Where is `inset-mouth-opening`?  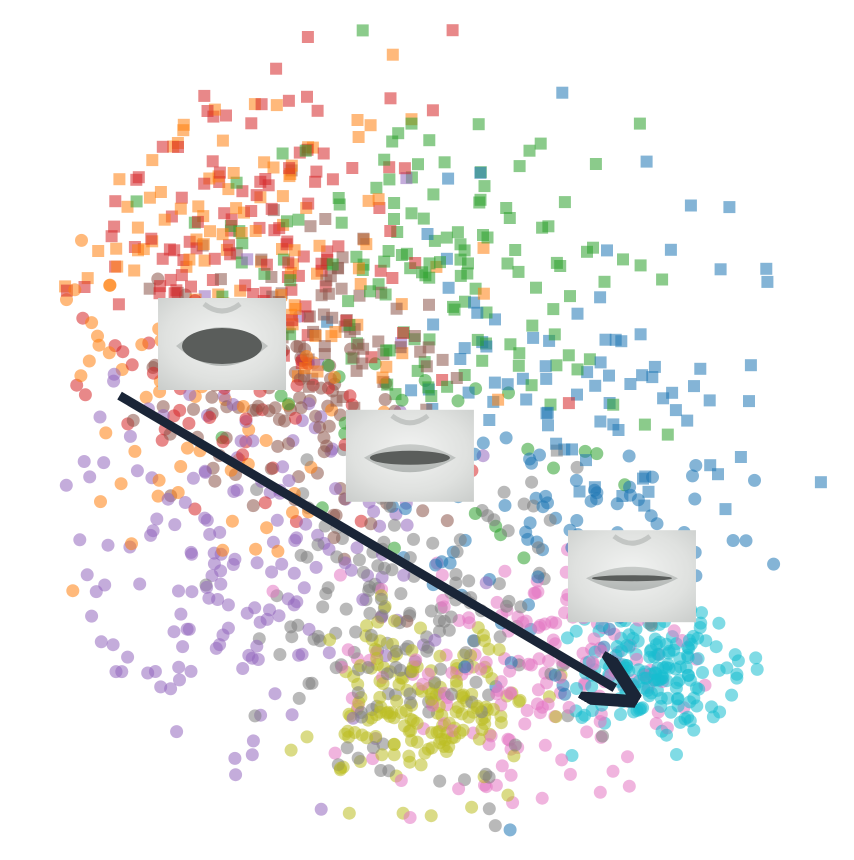 inset-mouth-opening is located at coordinates (222, 346).